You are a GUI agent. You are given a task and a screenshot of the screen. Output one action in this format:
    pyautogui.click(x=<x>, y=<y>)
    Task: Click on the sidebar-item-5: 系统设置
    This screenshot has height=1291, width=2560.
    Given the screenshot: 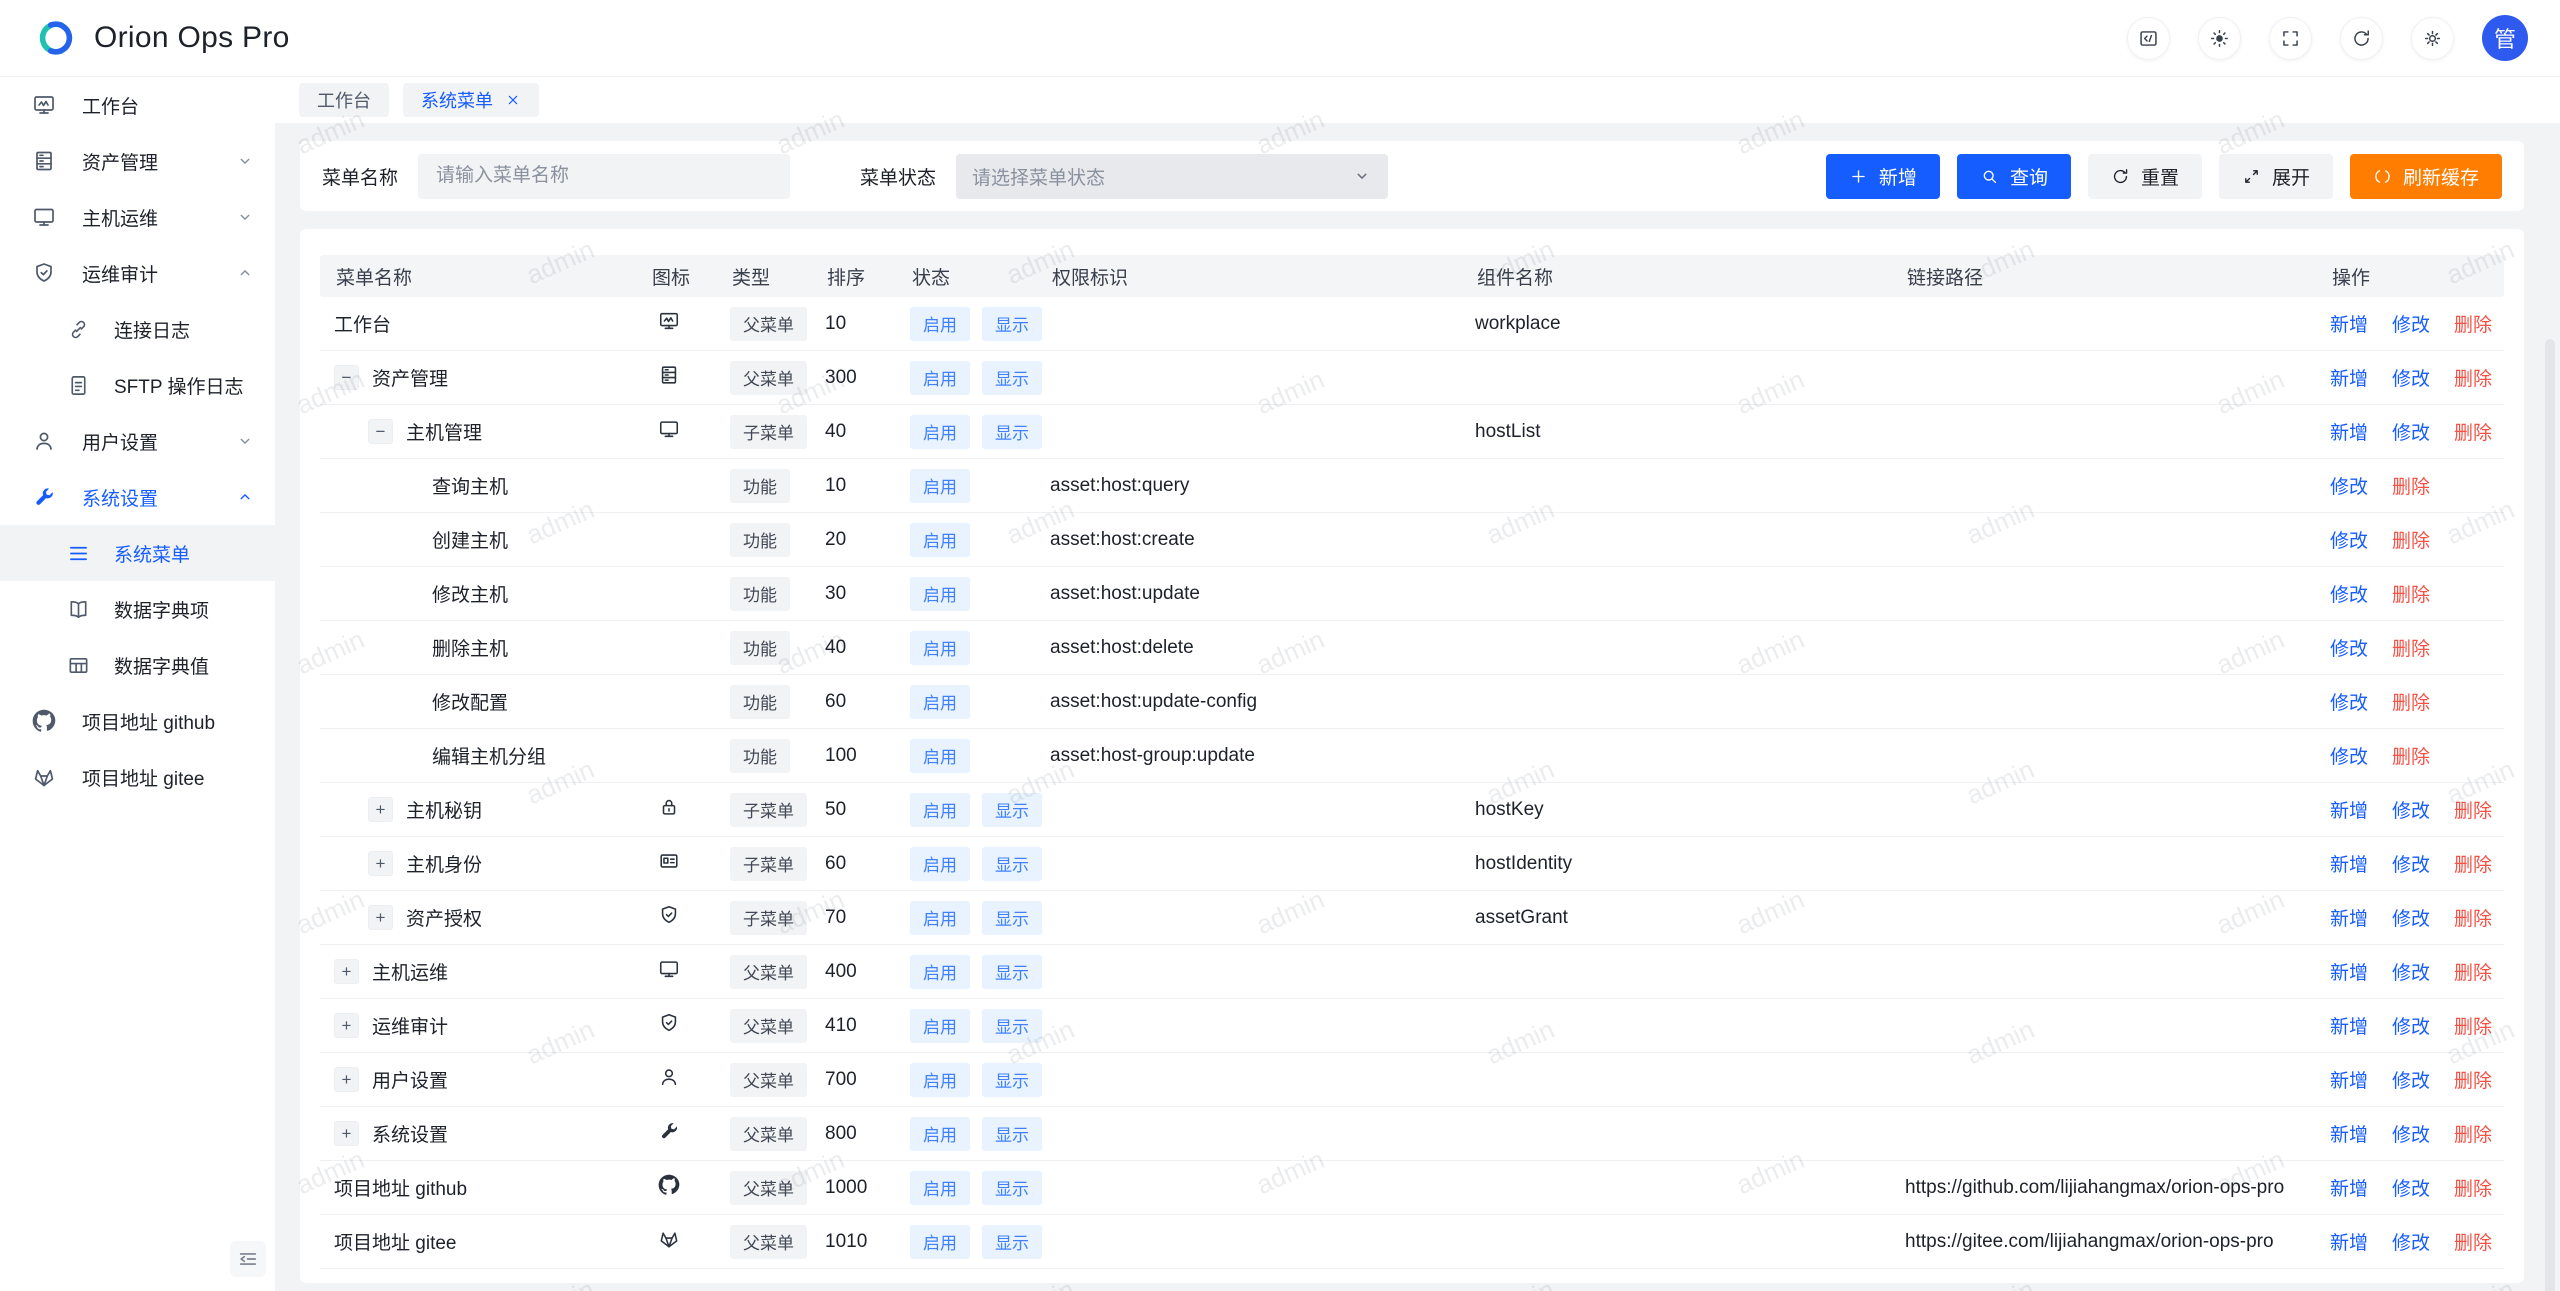 What is the action you would take?
    pyautogui.click(x=137, y=497)
    